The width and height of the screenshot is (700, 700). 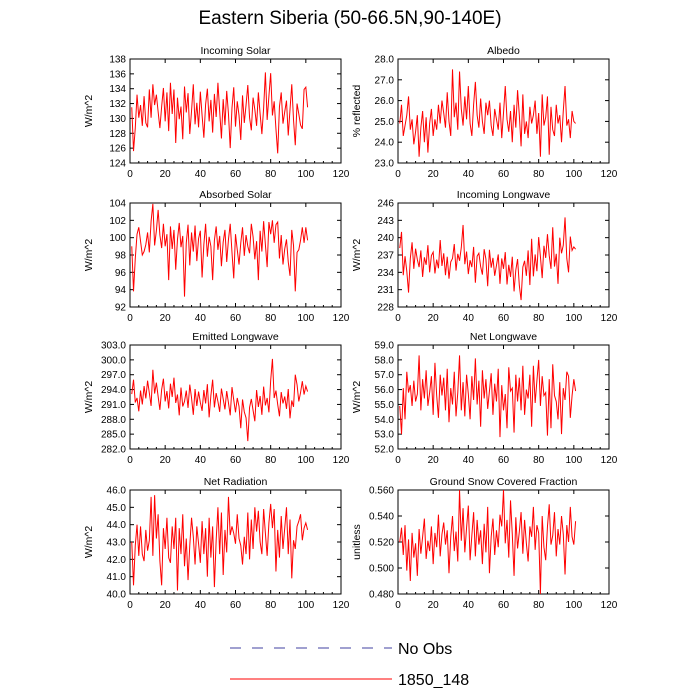 What do you see at coordinates (235, 51) in the screenshot?
I see `panel-title: Incoming Solar` at bounding box center [235, 51].